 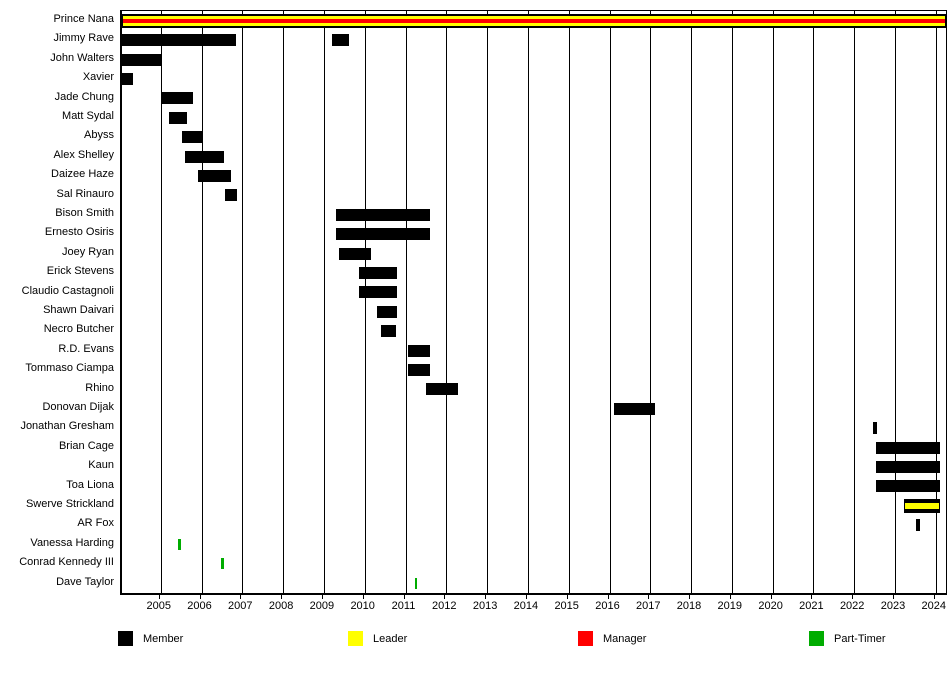 What do you see at coordinates (98, 77) in the screenshot?
I see `row-label: Xavier` at bounding box center [98, 77].